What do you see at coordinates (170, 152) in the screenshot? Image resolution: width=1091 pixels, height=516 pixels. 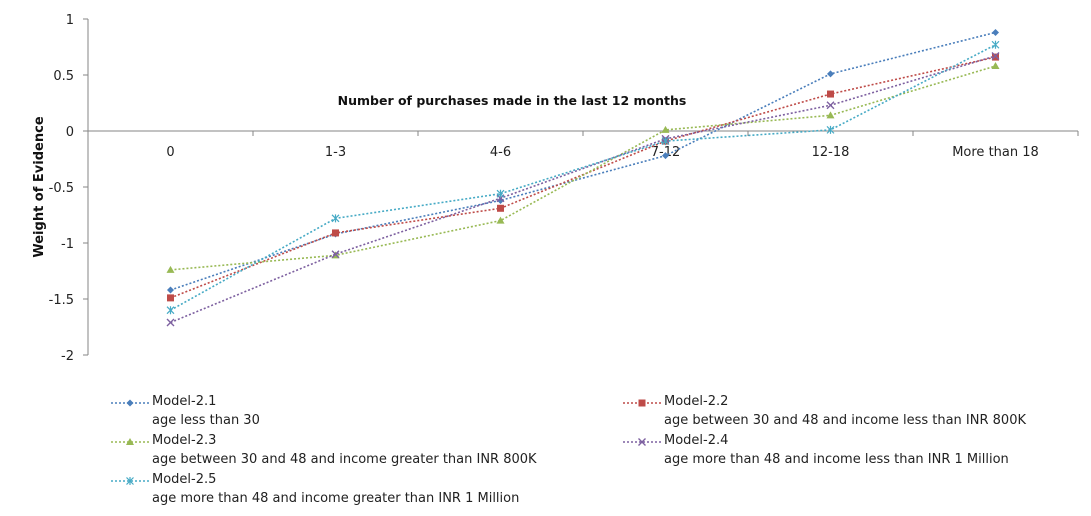 I see `x-tick-label: 0` at bounding box center [170, 152].